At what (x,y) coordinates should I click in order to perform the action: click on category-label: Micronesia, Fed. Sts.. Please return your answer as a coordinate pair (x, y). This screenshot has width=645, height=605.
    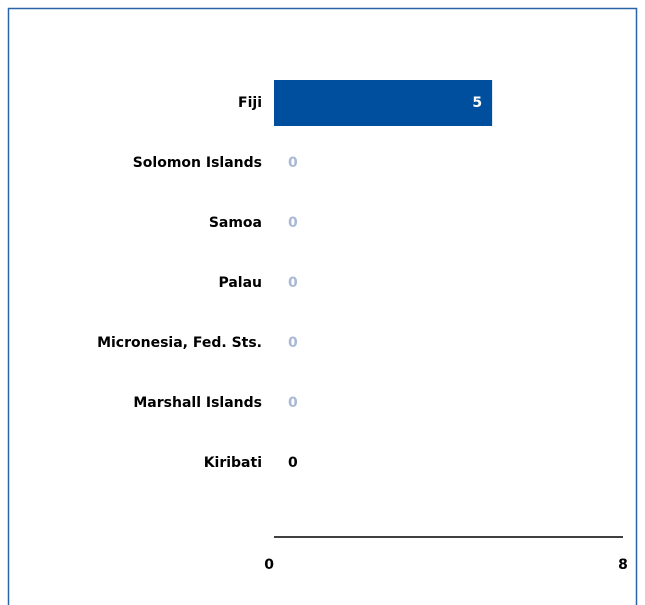
    Looking at the image, I should click on (179, 343).